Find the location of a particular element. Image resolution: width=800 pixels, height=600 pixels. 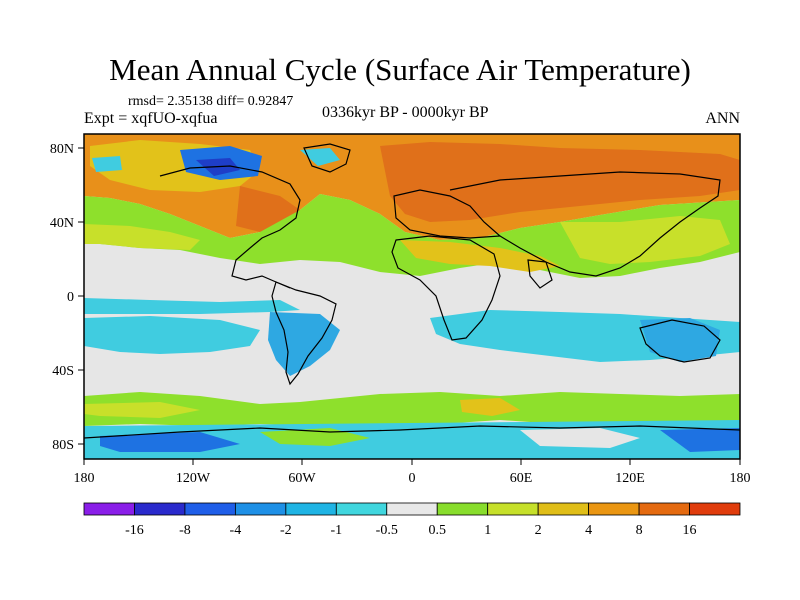

colorbar-label: -8 is located at coordinates (185, 530).